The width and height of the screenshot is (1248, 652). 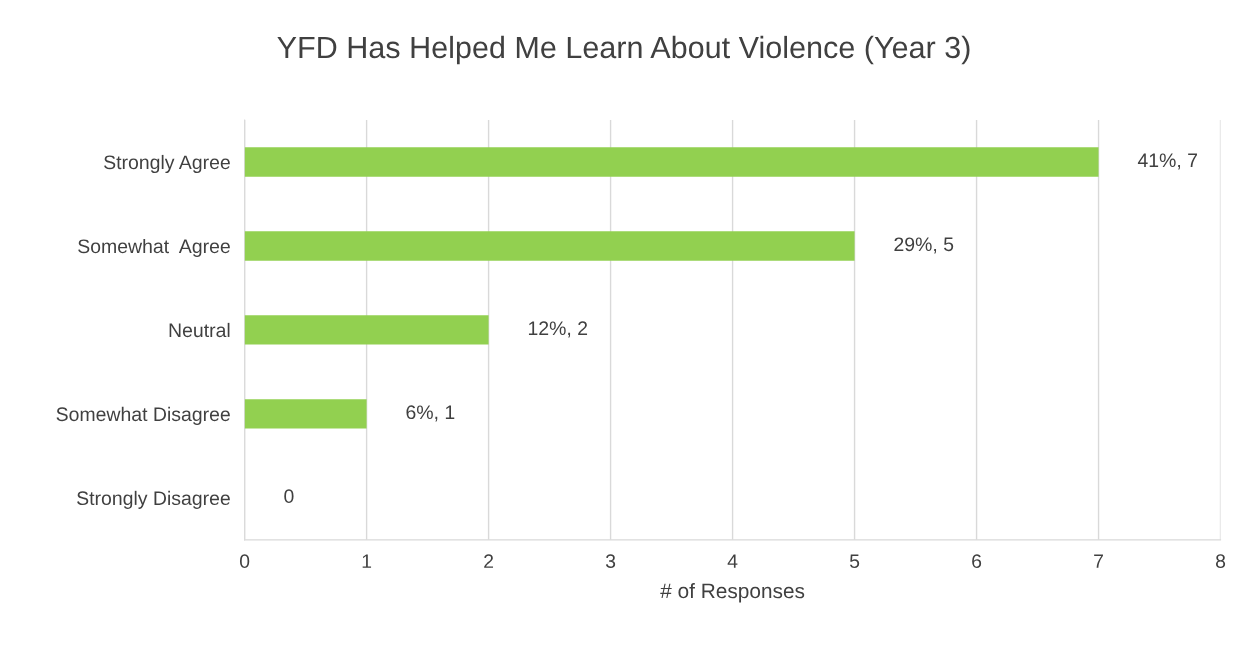 What do you see at coordinates (430, 413) in the screenshot?
I see `data-label: 6%, 1` at bounding box center [430, 413].